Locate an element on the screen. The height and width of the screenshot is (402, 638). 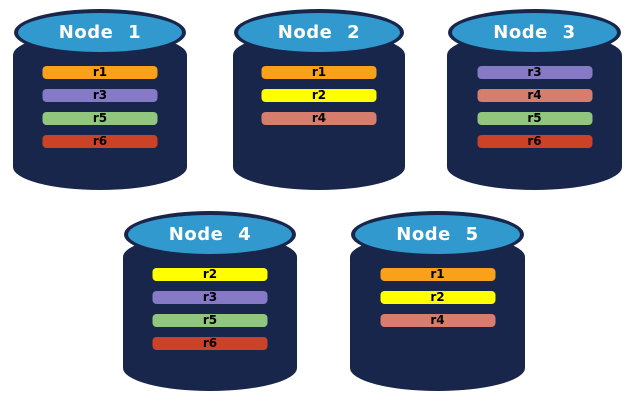
replica-list: r2 r3 r5 r6 is located at coordinates (210, 313).